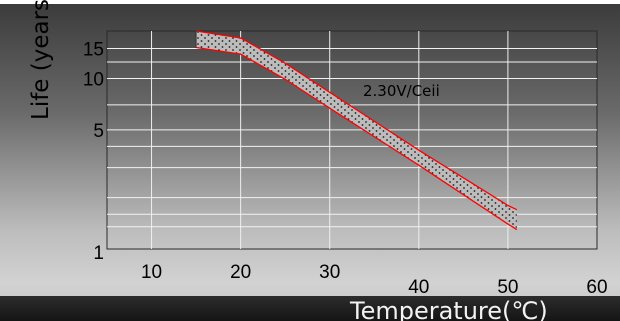  What do you see at coordinates (507, 287) in the screenshot?
I see `x-tick-label-50: 50` at bounding box center [507, 287].